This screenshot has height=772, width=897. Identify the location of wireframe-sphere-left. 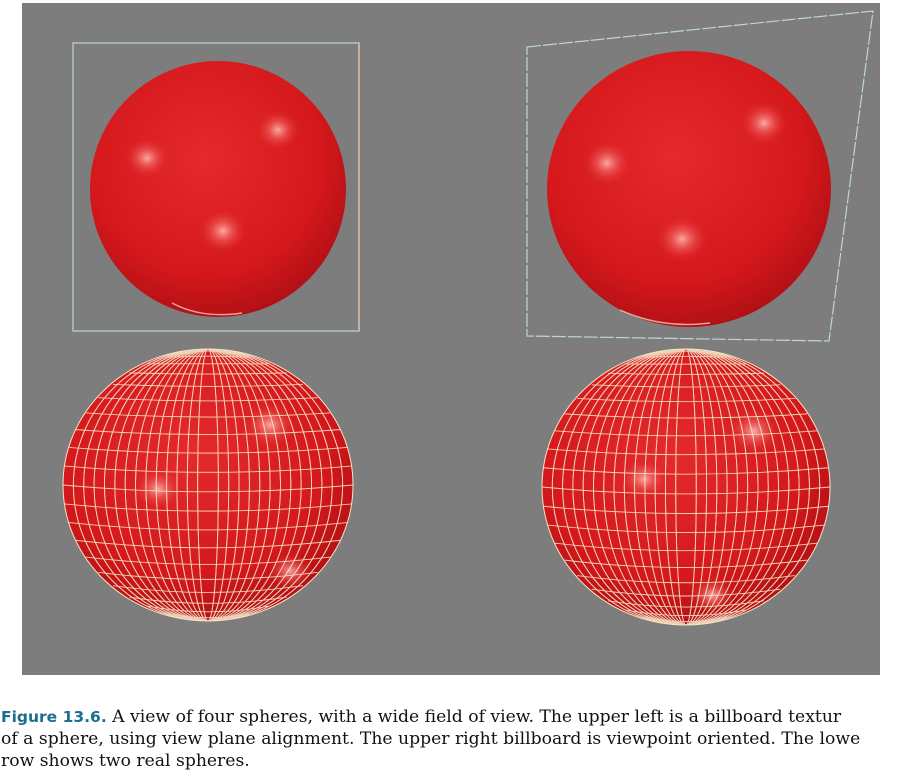
(208, 485).